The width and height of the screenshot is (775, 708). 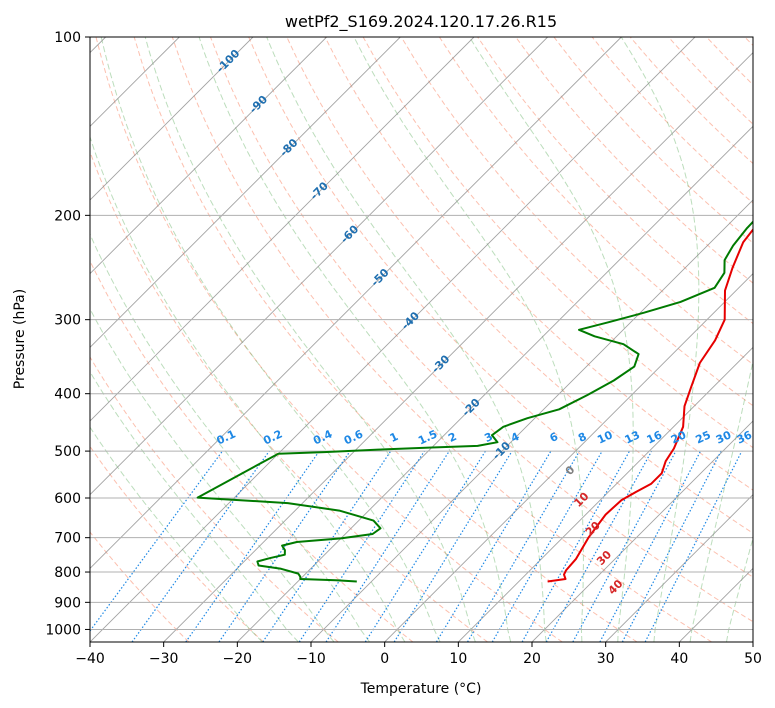 I want to click on y-axis-ticks: 100 200 300 400 500 600 700 800 900 1000, so click(x=67, y=334).